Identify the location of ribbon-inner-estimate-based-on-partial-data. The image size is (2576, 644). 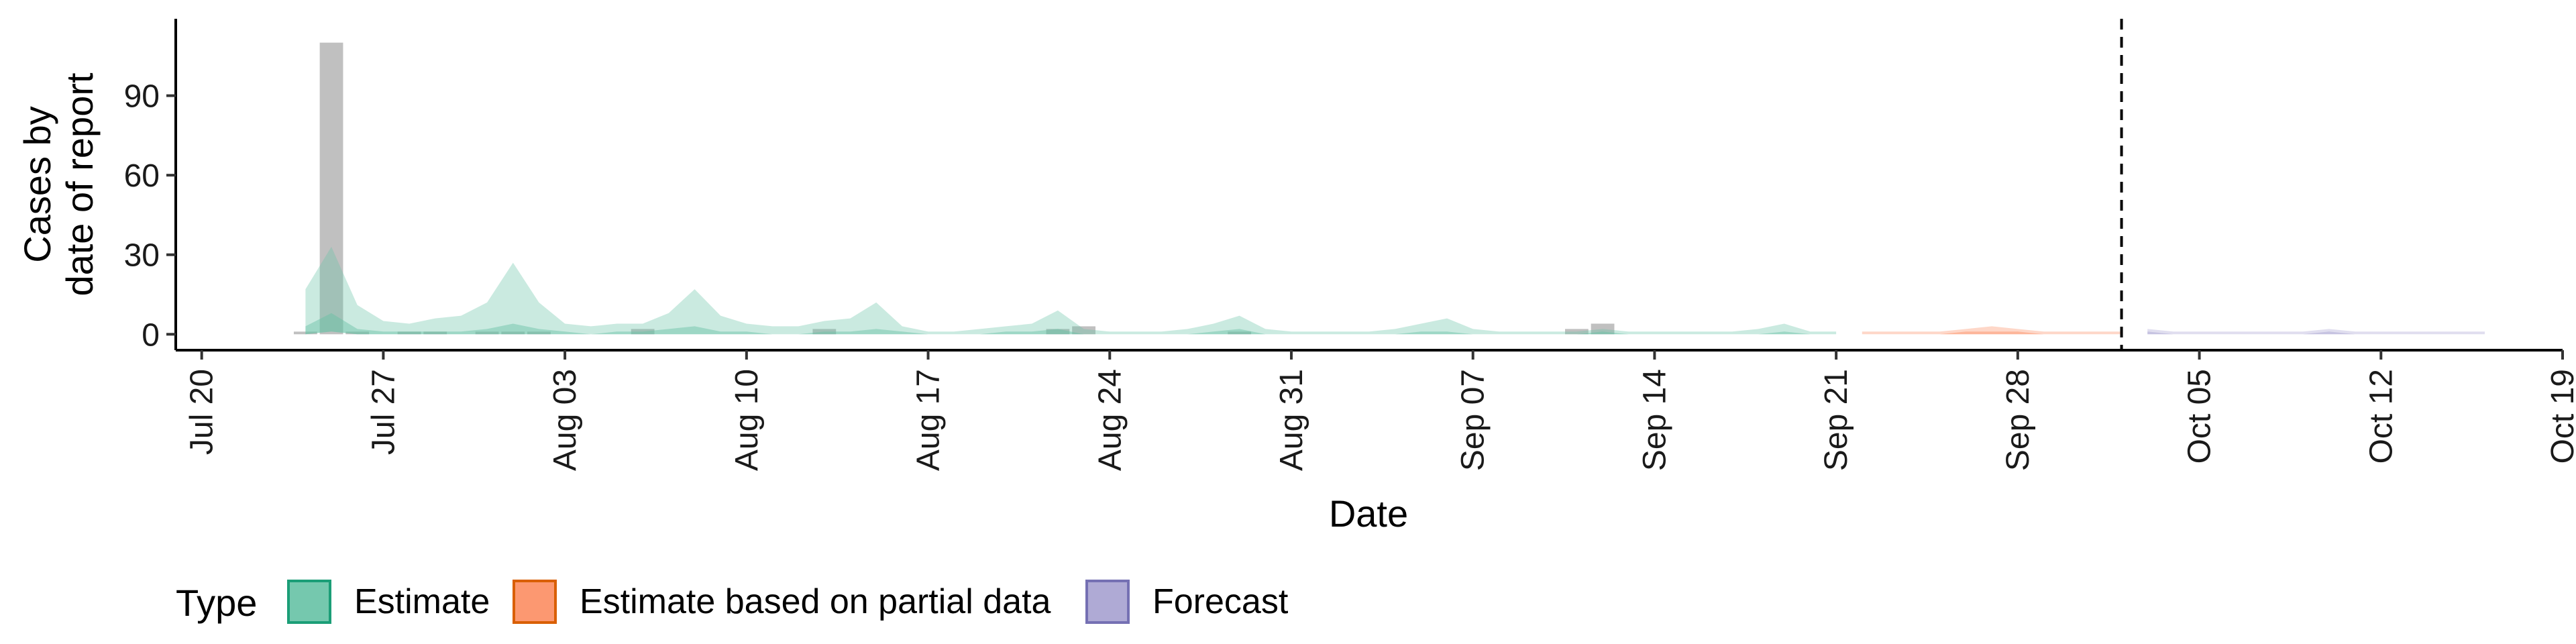
(1992, 333).